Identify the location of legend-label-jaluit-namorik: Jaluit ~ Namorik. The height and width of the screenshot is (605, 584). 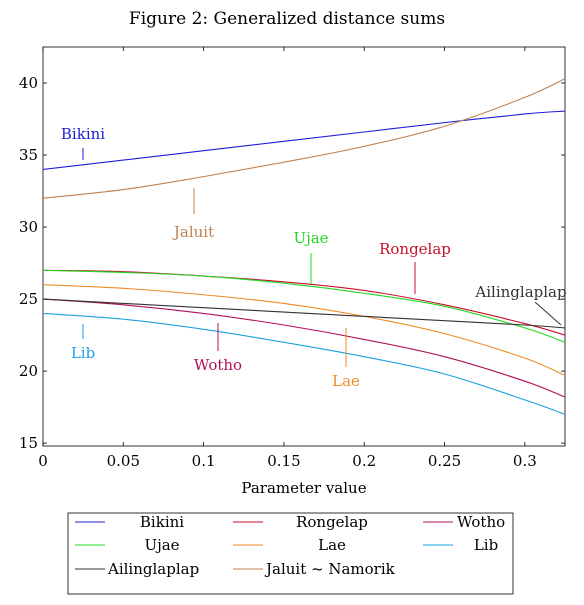
(330, 569).